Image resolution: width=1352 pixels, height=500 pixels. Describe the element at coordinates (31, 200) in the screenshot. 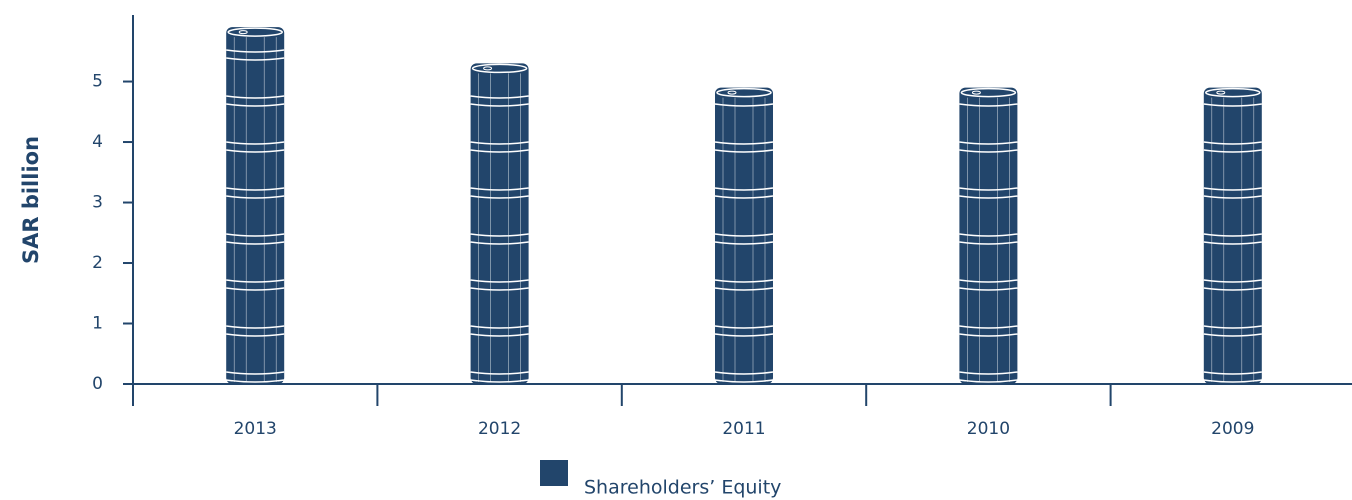

I see `y-axis-label: SAR billion` at that location.